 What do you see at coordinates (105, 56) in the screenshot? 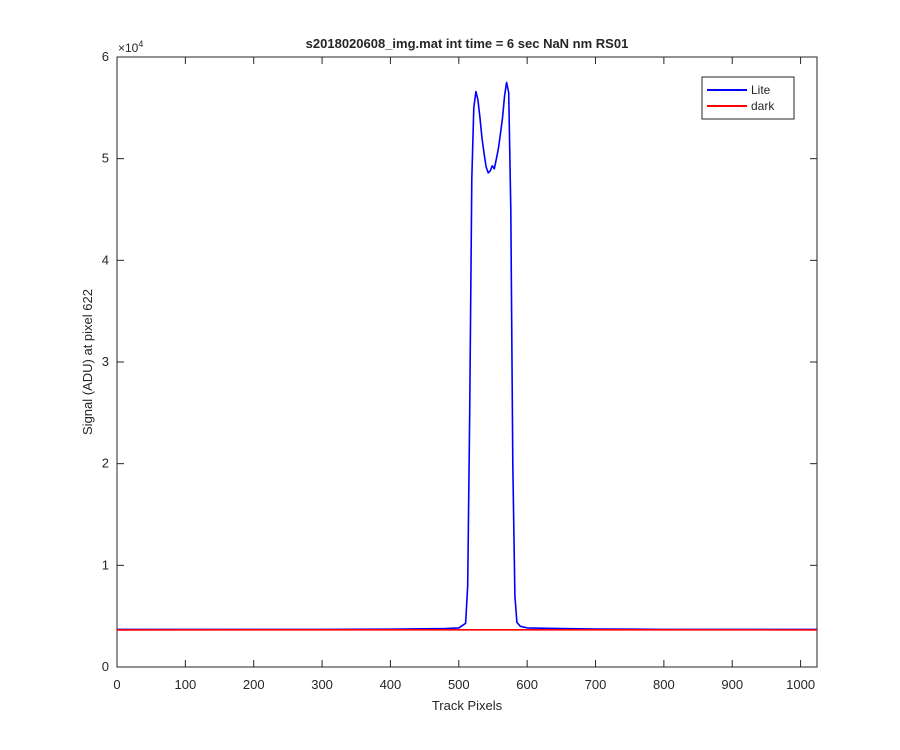
I see `y-tick-label: 6` at bounding box center [105, 56].